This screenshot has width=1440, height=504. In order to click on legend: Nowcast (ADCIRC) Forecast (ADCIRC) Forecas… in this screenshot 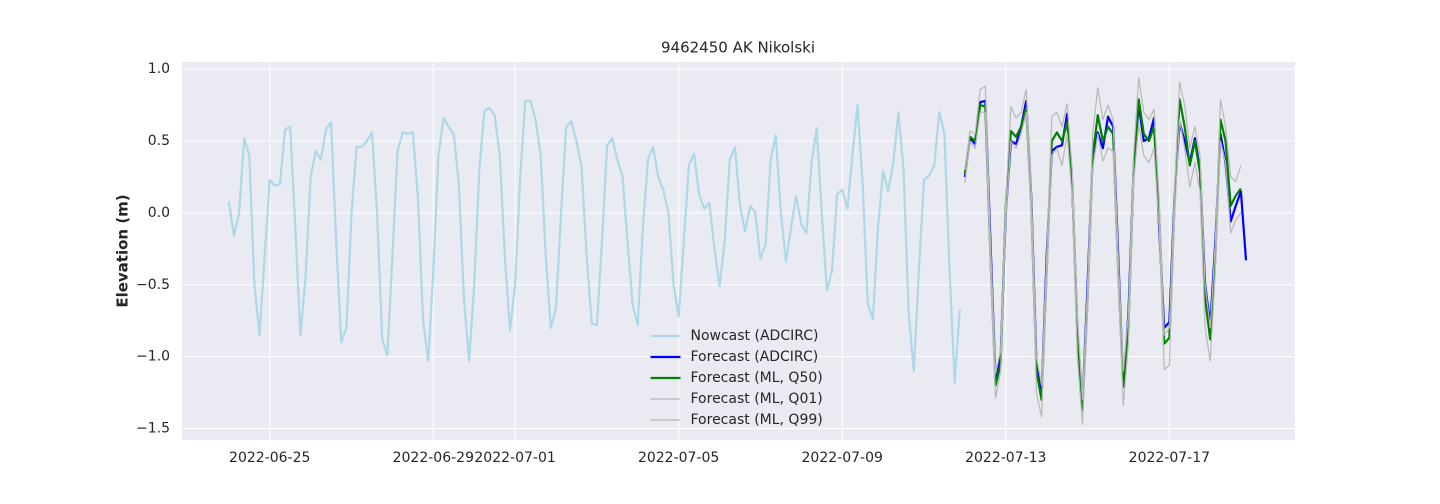, I will do `click(736, 378)`.